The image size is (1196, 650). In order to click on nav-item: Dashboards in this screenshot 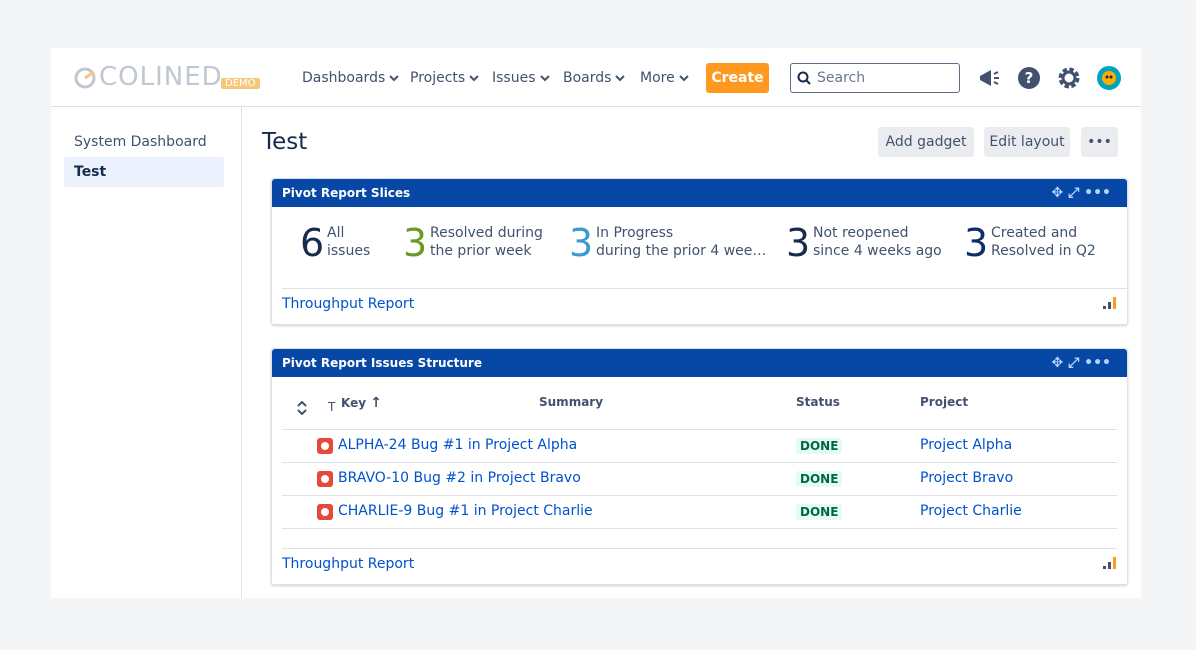, I will do `click(350, 78)`.